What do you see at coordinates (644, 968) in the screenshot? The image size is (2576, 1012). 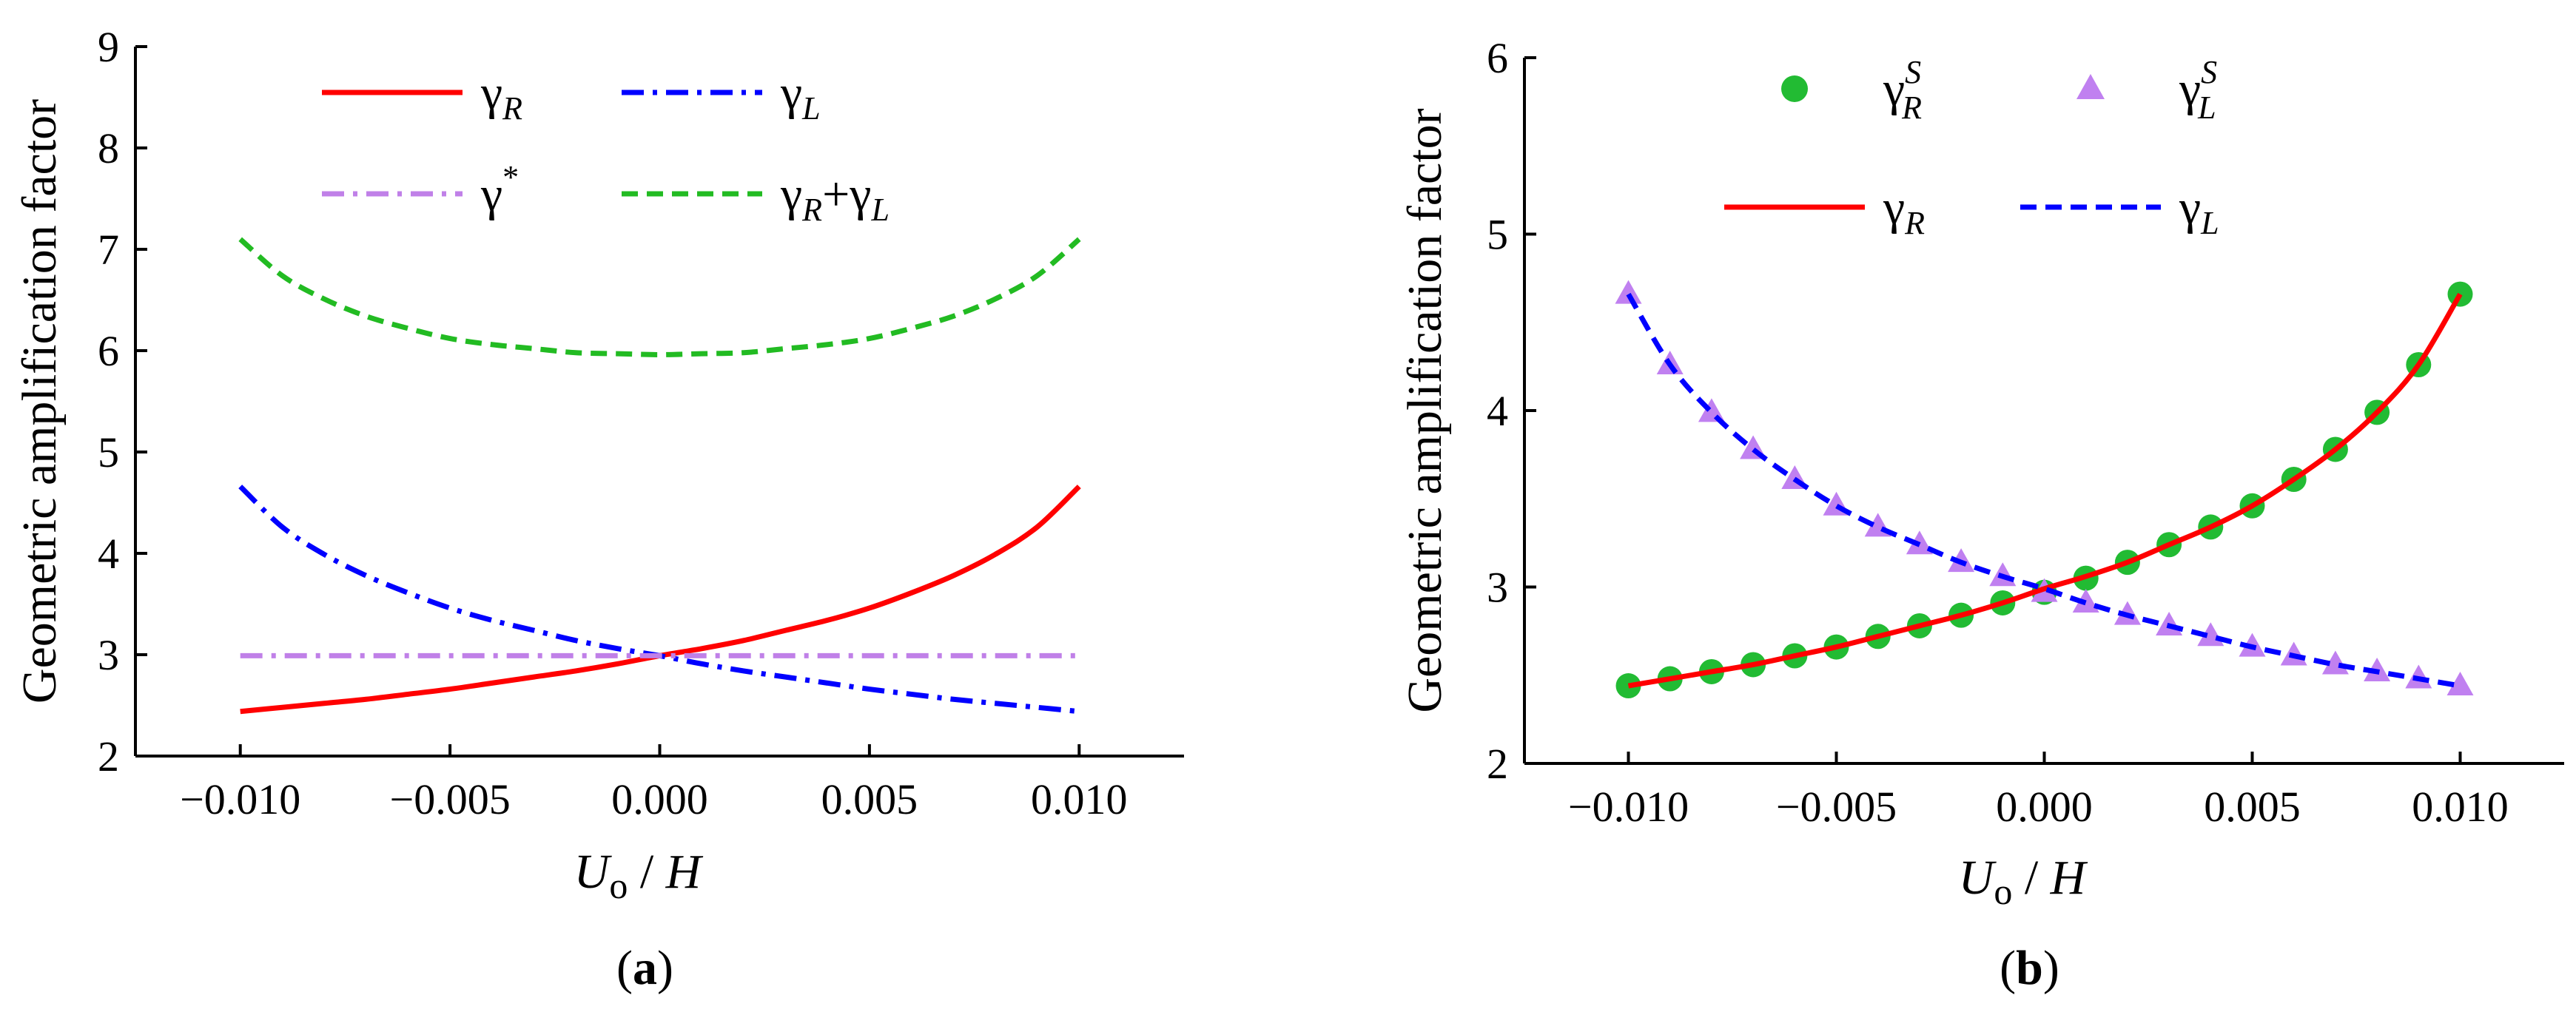 I see `panel-label: (a)` at bounding box center [644, 968].